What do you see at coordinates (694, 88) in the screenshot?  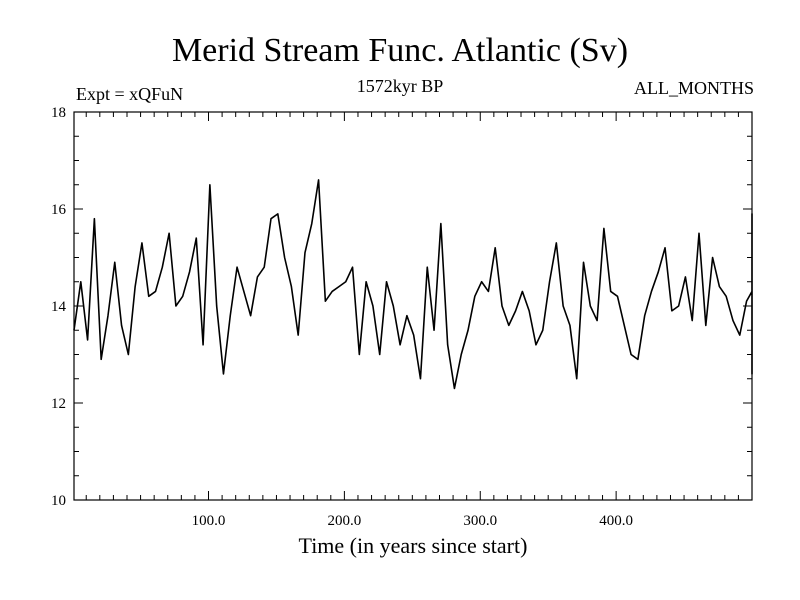 I see `months-label: ALL_MONTHS` at bounding box center [694, 88].